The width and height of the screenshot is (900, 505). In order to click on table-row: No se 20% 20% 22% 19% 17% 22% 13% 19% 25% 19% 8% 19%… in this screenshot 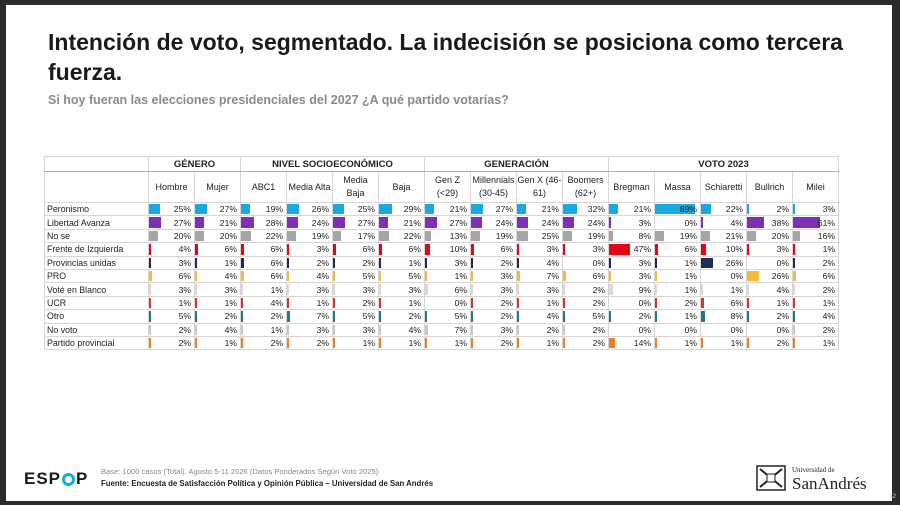, I will do `click(441, 236)`.